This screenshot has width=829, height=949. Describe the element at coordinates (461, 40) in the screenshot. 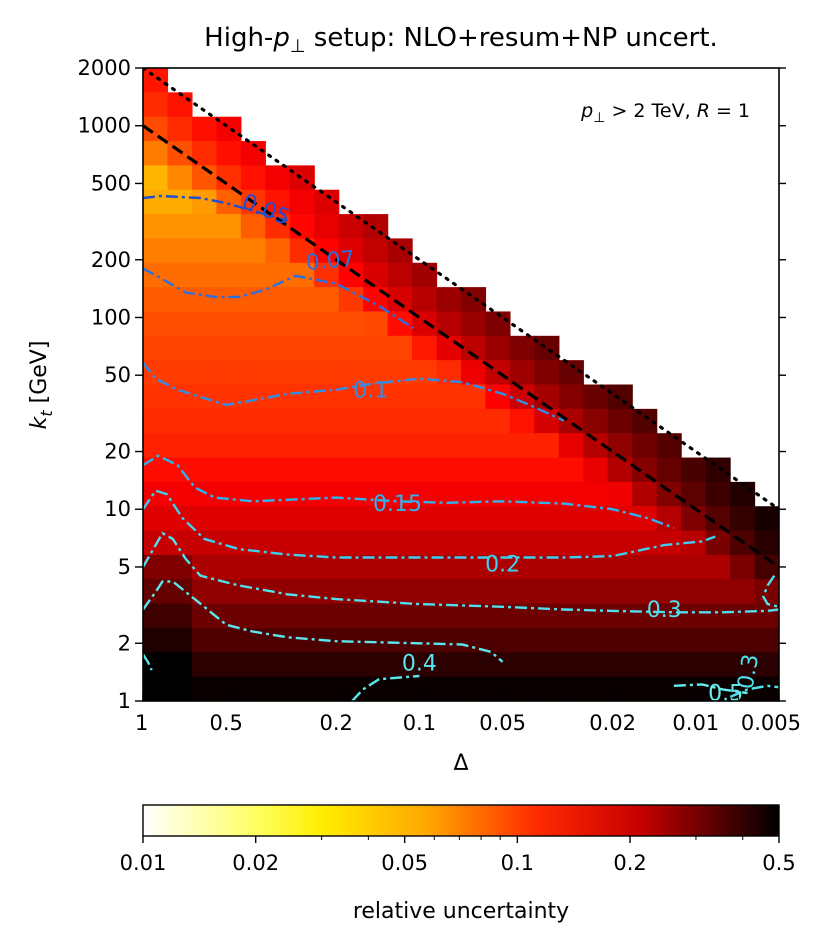

I see `chart-title: High-p⊥ setup: NLO+resum+NP uncert.` at that location.